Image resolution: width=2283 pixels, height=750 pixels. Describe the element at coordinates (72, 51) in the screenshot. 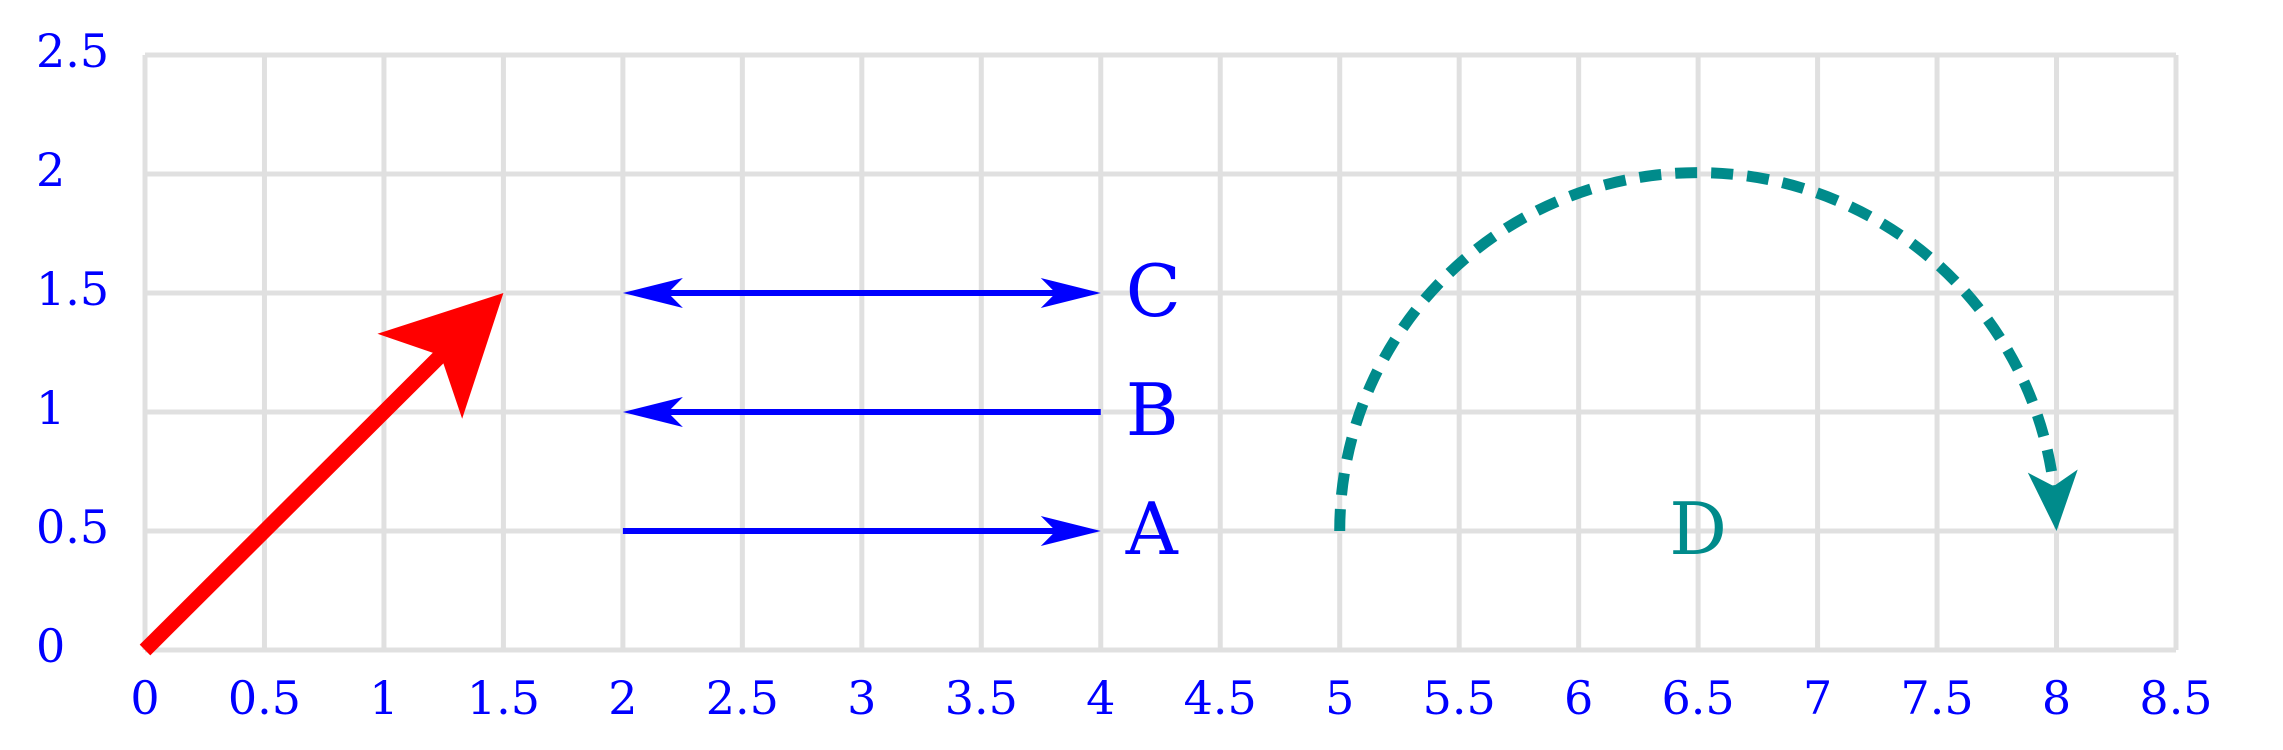

I see `y-tick-label: 2.5` at that location.